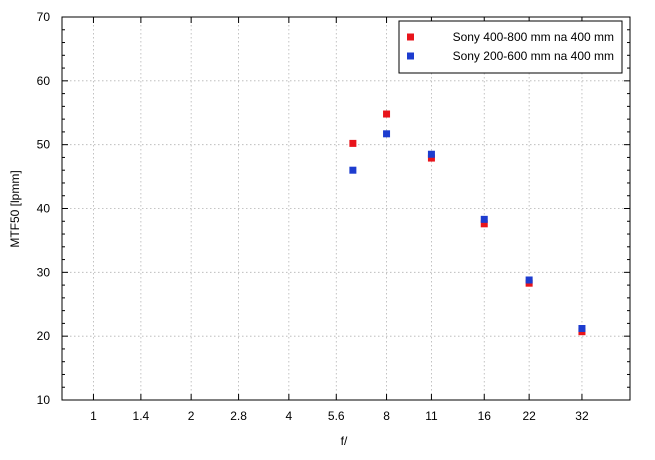 This screenshot has height=460, width=655. What do you see at coordinates (533, 56) in the screenshot?
I see `legend-label-2: Sony 200-600 mm na 400 mm` at bounding box center [533, 56].